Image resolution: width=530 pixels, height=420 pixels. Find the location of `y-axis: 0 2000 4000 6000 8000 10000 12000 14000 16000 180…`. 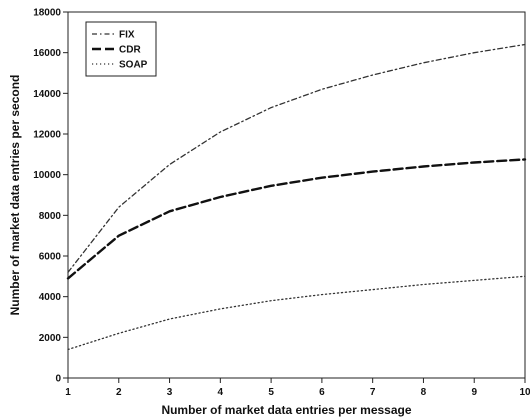

y-axis: 0 2000 4000 6000 8000 10000 12000 14000 16000 180… is located at coordinates (50, 196).